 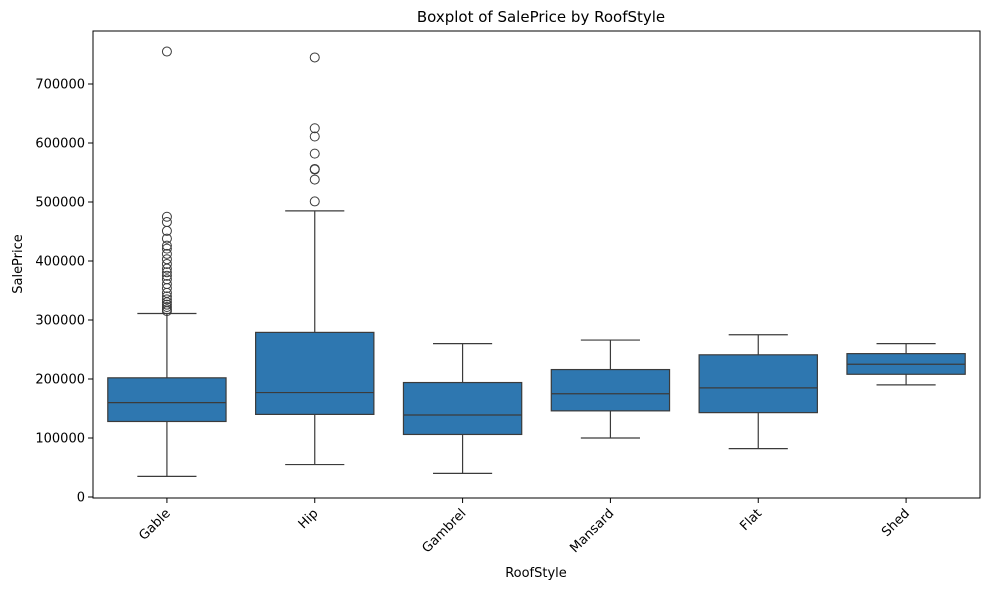 I want to click on y-axis-label: SalePrice, so click(x=18, y=264).